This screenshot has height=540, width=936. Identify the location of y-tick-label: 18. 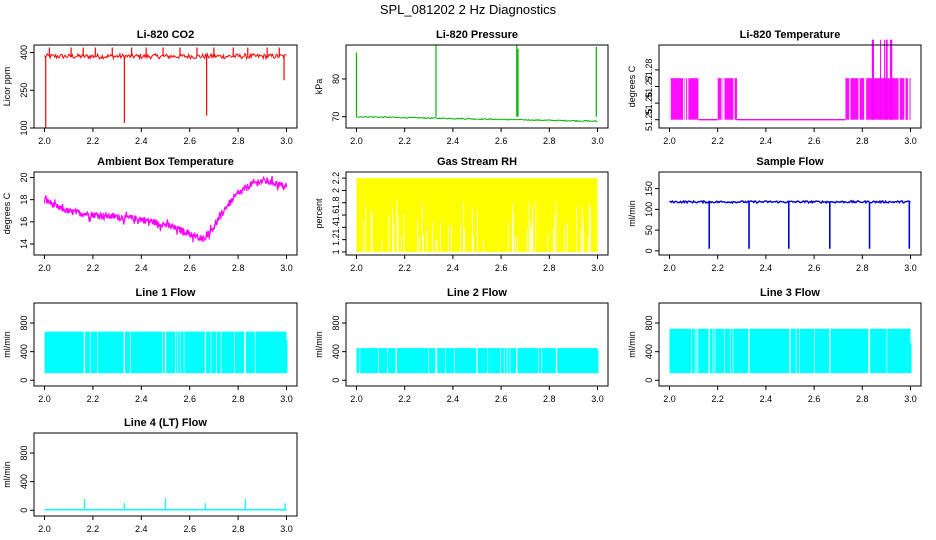
(24, 200).